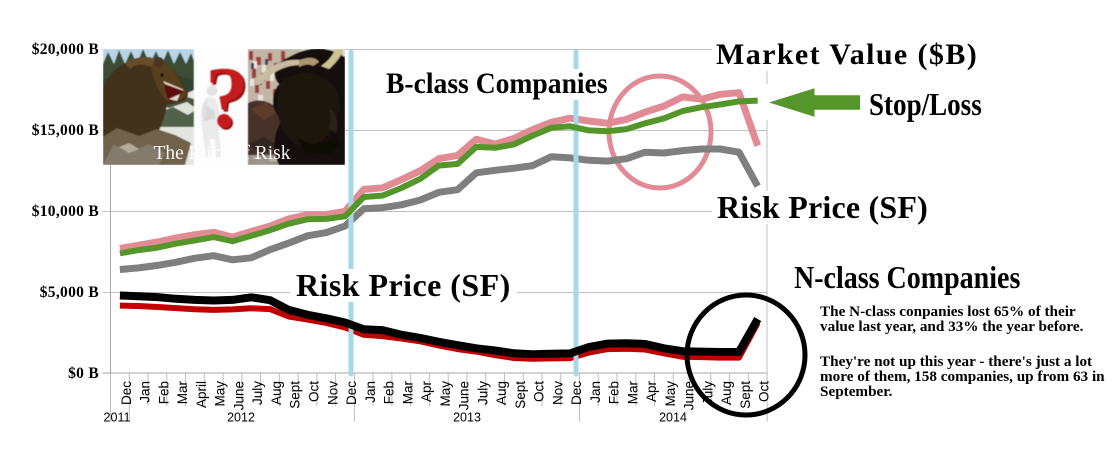 The width and height of the screenshot is (1118, 451). What do you see at coordinates (117, 418) in the screenshot?
I see `svg-text: 2011` at bounding box center [117, 418].